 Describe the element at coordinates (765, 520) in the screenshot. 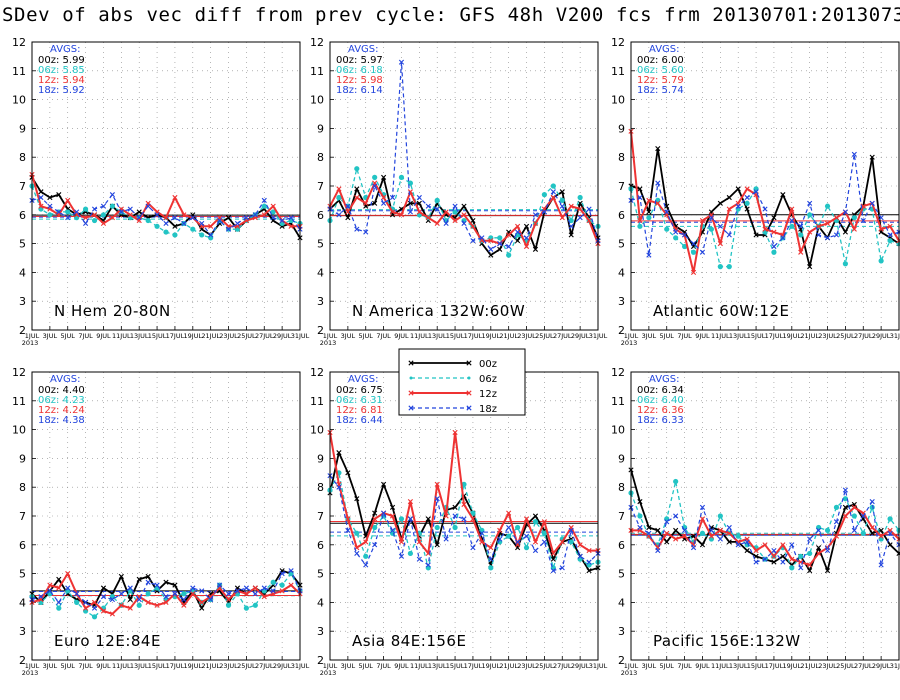

I see `series-line-00z` at that location.